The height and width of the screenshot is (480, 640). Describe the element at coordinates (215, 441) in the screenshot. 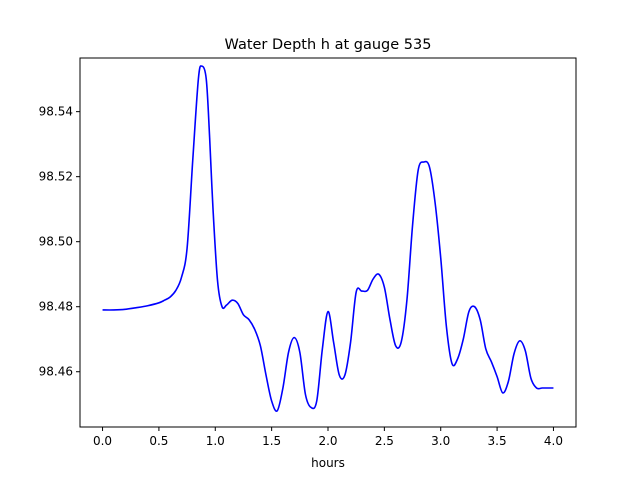

I see `x-tick-label: 1.0` at that location.